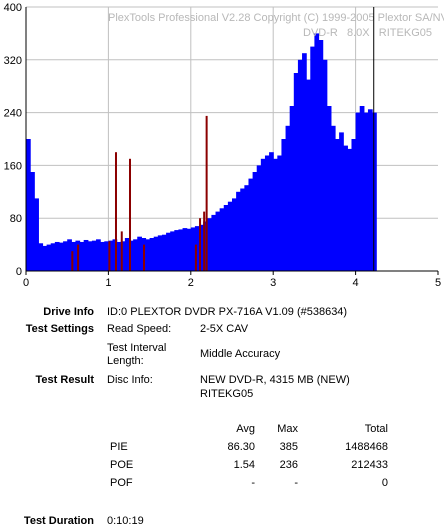  I want to click on x-tick-label: 3, so click(273, 283).